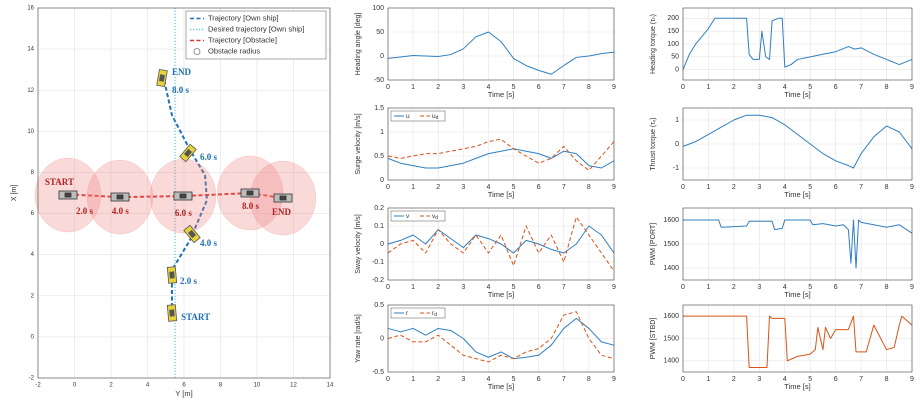  What do you see at coordinates (407, 313) in the screenshot?
I see `legend-name: r` at bounding box center [407, 313].